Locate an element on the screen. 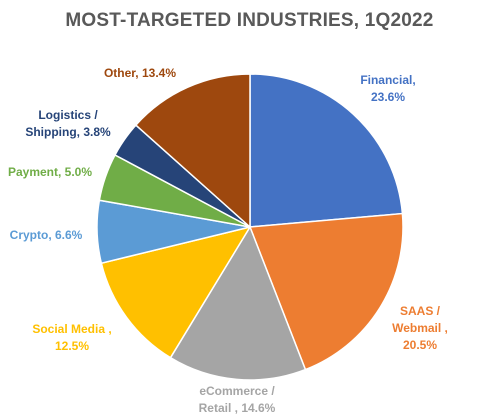  data-label-line: Other, 13.4% is located at coordinates (140, 73).